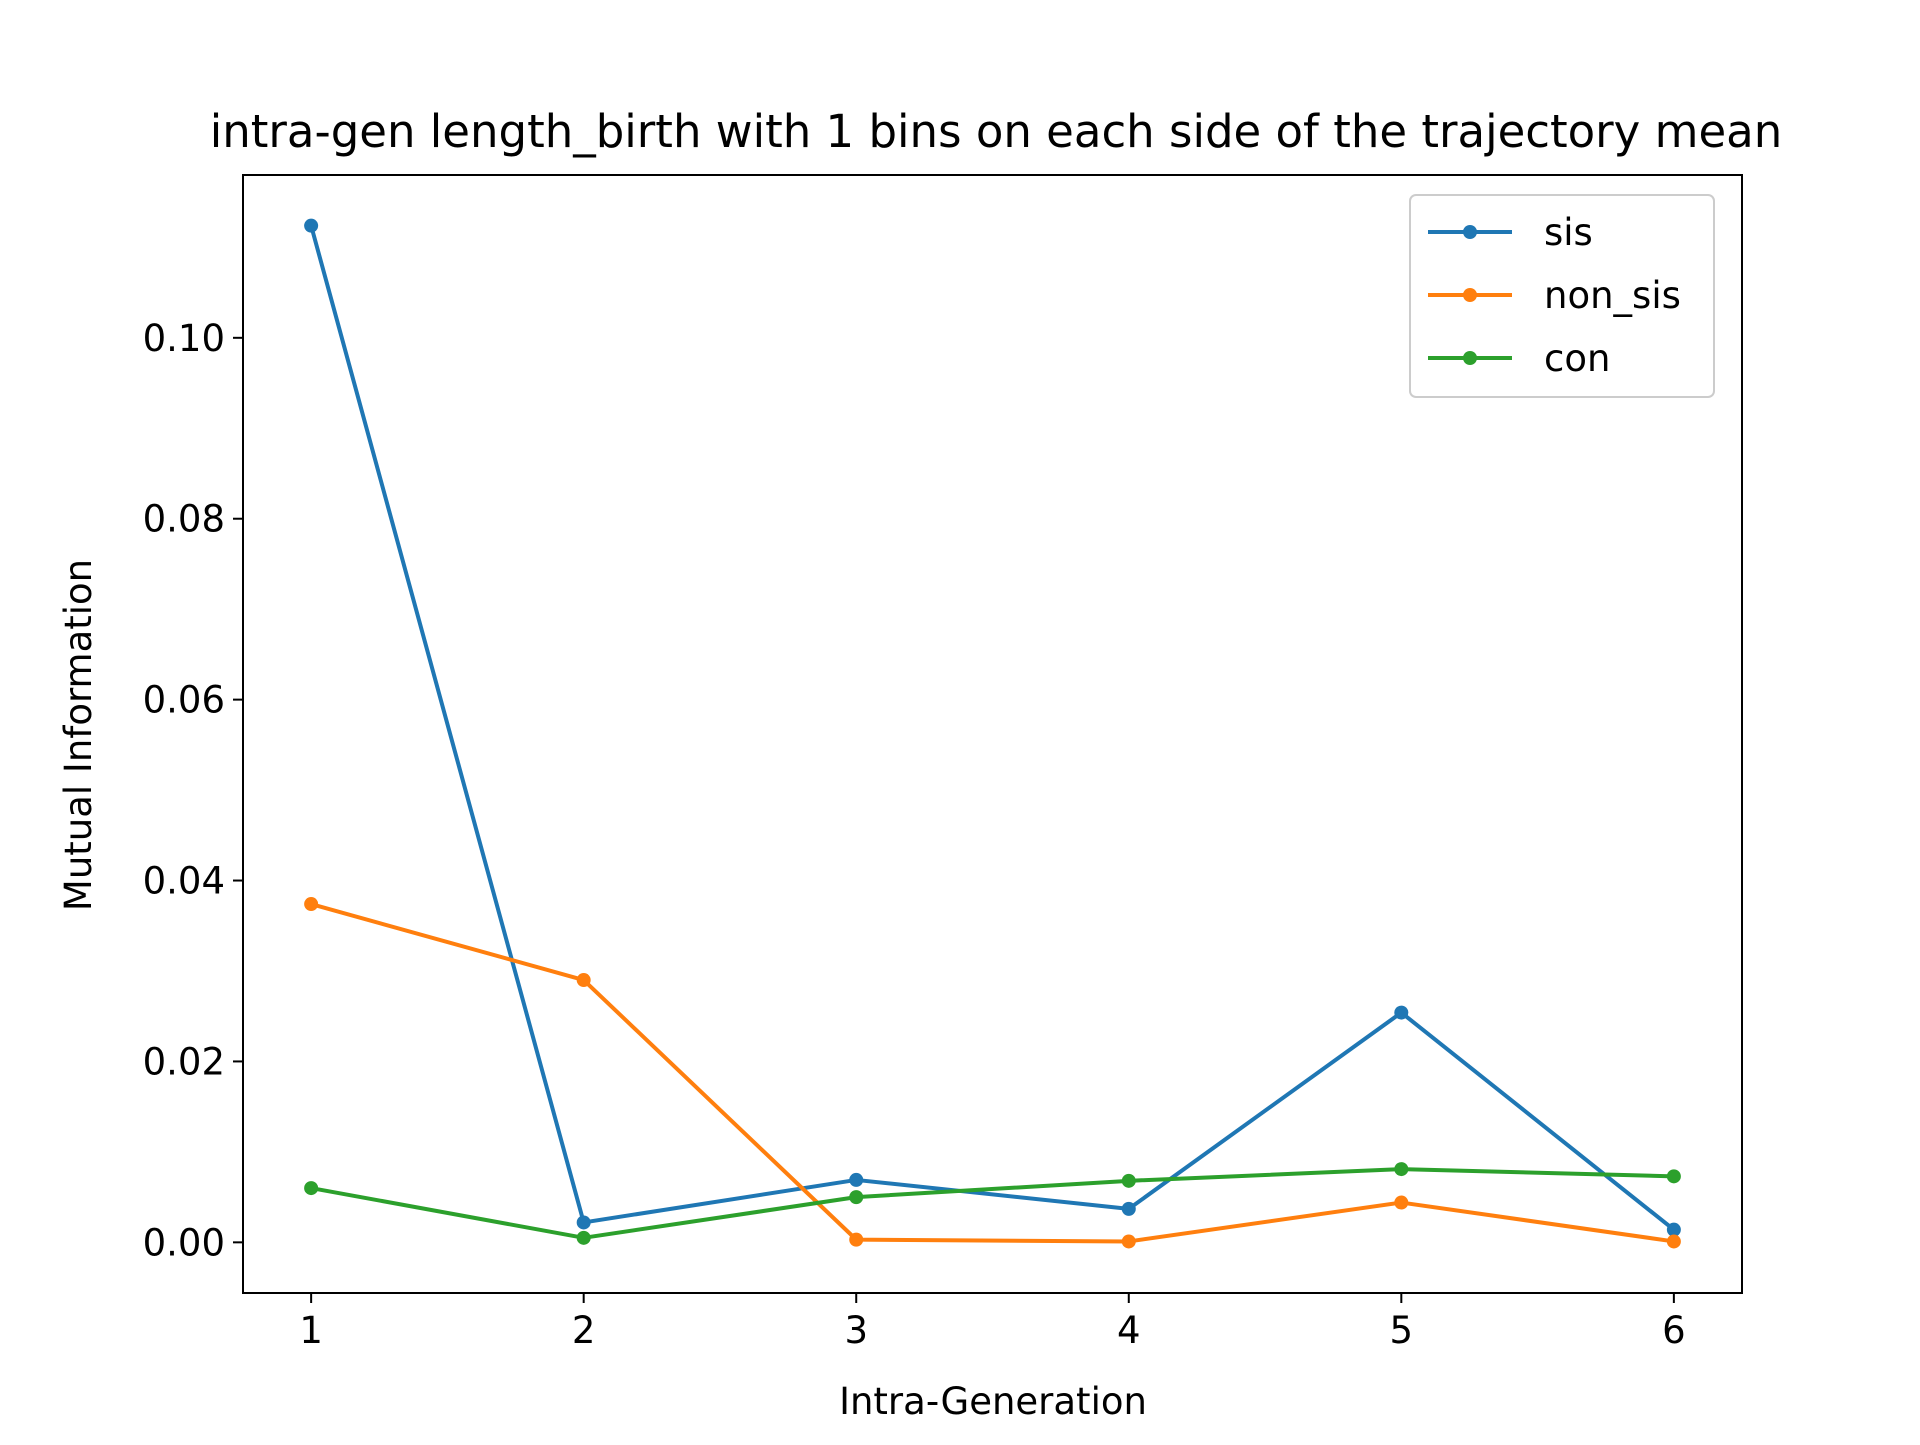 This screenshot has width=1920, height=1445. Describe the element at coordinates (1577, 358) in the screenshot. I see `legend-label: con` at that location.